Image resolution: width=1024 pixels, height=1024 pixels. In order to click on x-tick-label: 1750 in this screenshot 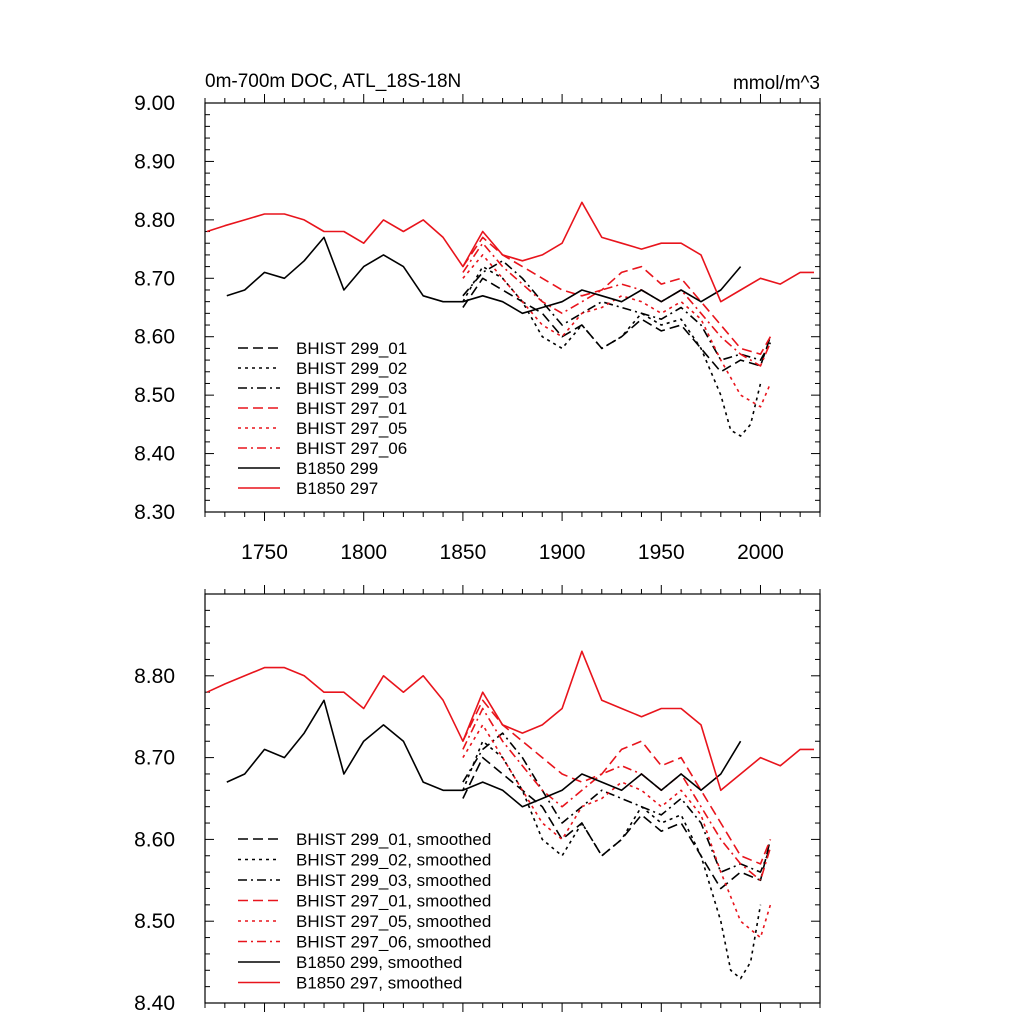, I will do `click(264, 552)`.